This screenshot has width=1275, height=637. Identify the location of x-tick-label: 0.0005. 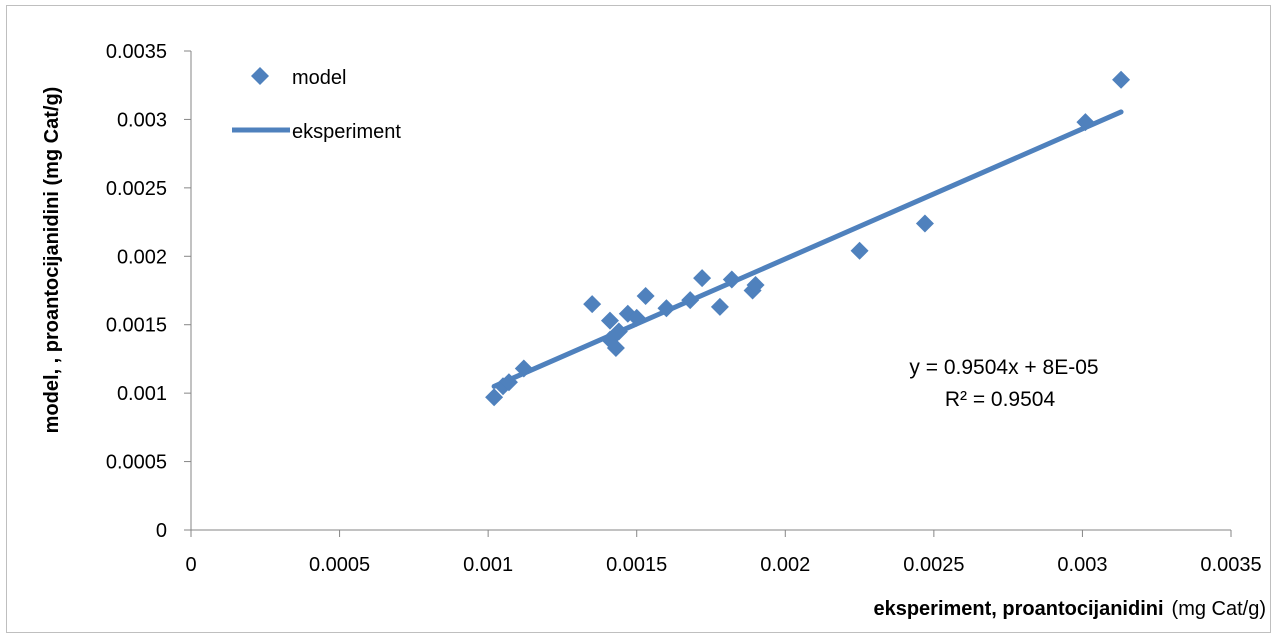
(339, 565).